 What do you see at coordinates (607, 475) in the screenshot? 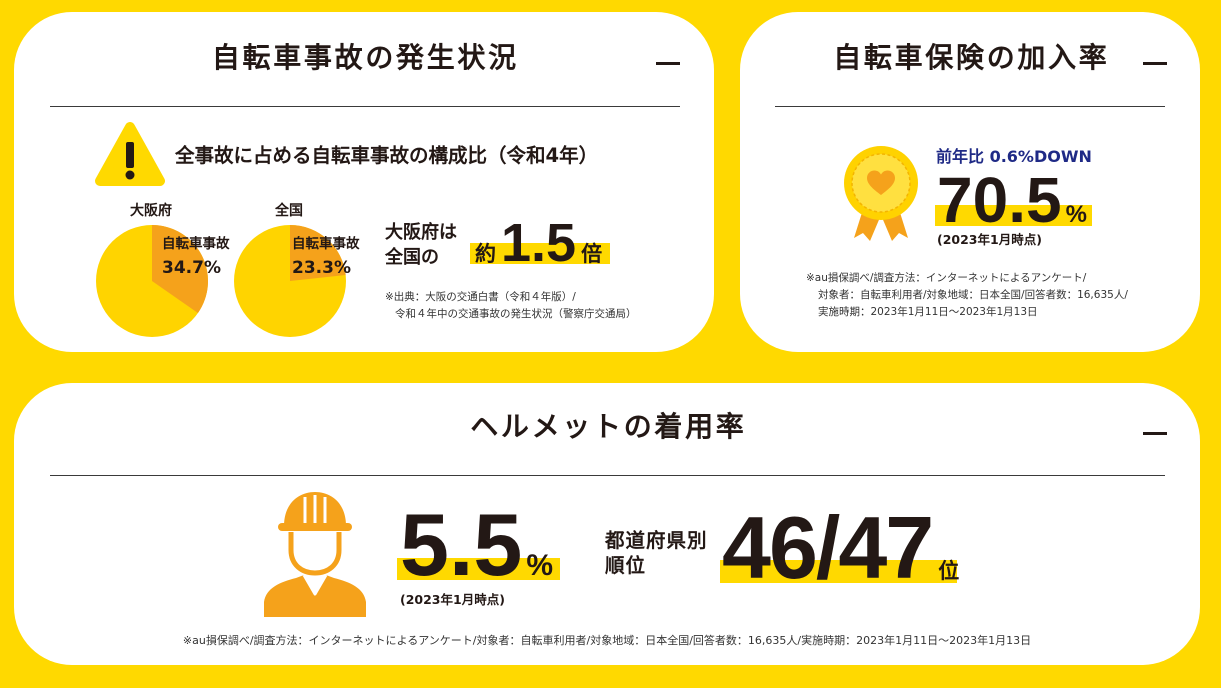
I see `helmet-divider` at bounding box center [607, 475].